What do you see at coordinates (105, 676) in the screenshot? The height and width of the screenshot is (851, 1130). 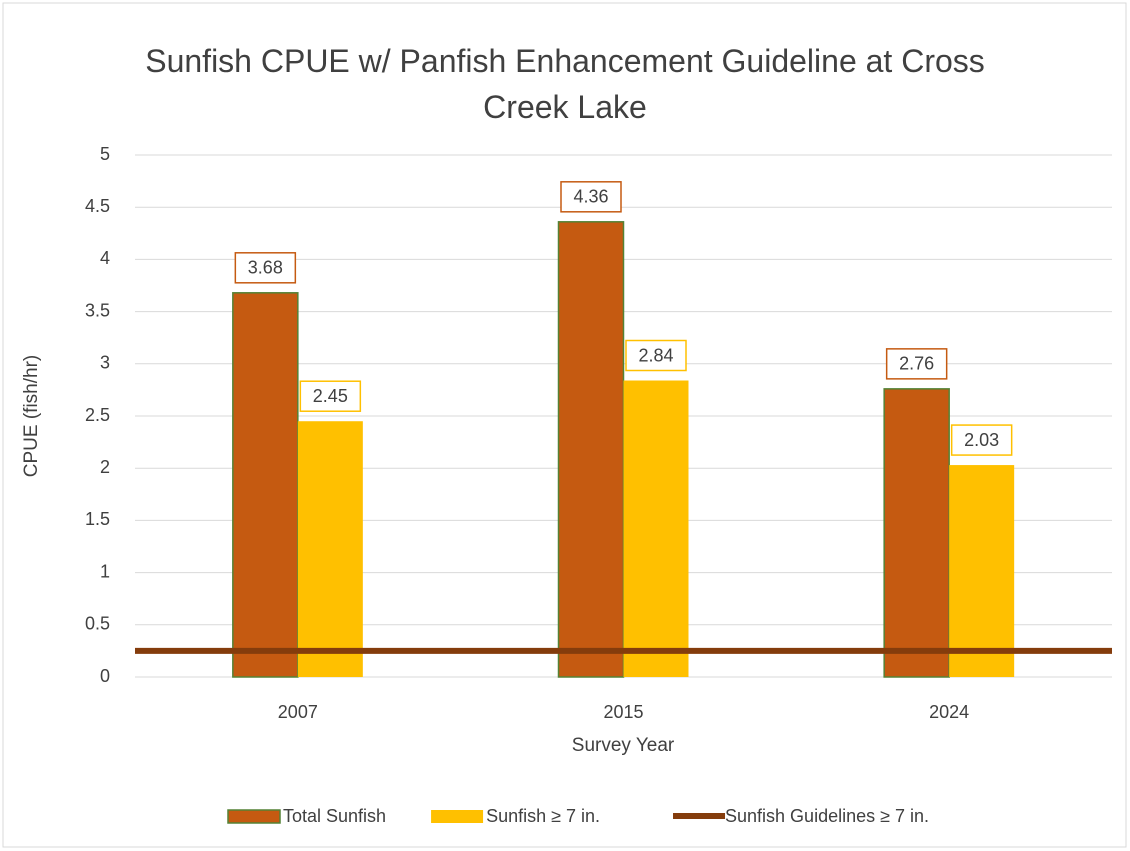 I see `y-tick-label: 0` at bounding box center [105, 676].